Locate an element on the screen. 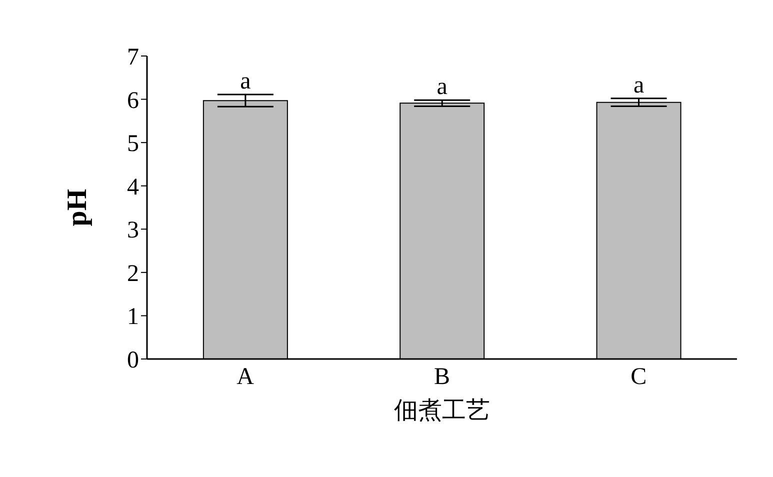 This screenshot has height=477, width=773. x-tick-label: C is located at coordinates (638, 377).